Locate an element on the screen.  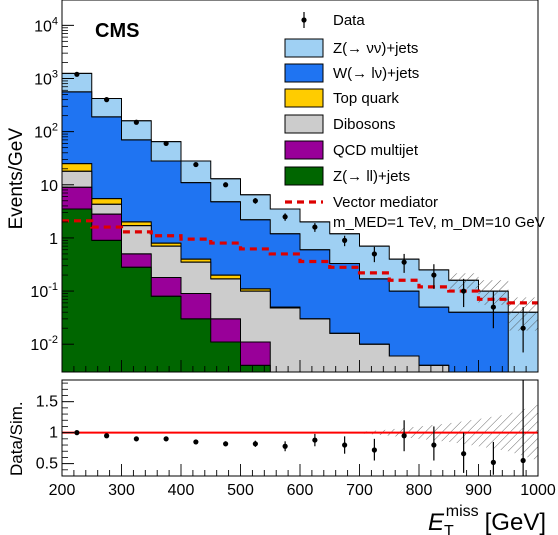
x-axis-label-symbol: E is located at coordinates (436, 522).